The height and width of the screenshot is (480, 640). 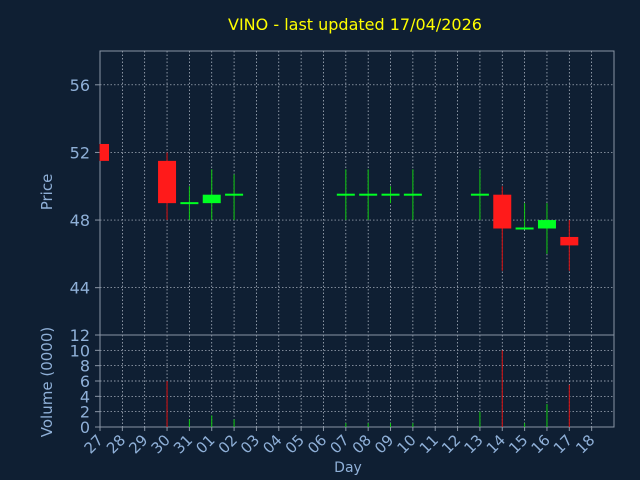 What do you see at coordinates (80, 335) in the screenshot?
I see `volume-tick-label: 12` at bounding box center [80, 335].